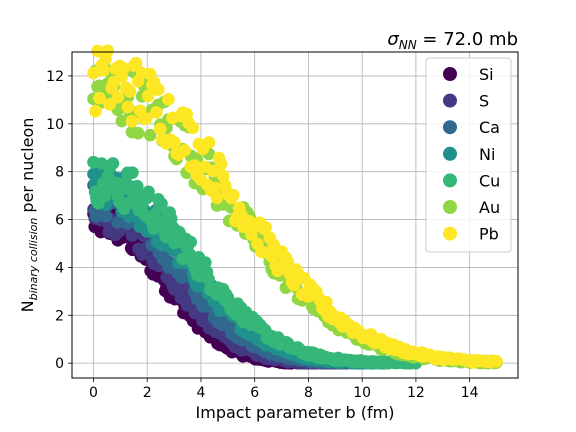 The width and height of the screenshot is (576, 432). I want to click on y-axis-label-rest: per nucleon, so click(27, 168).